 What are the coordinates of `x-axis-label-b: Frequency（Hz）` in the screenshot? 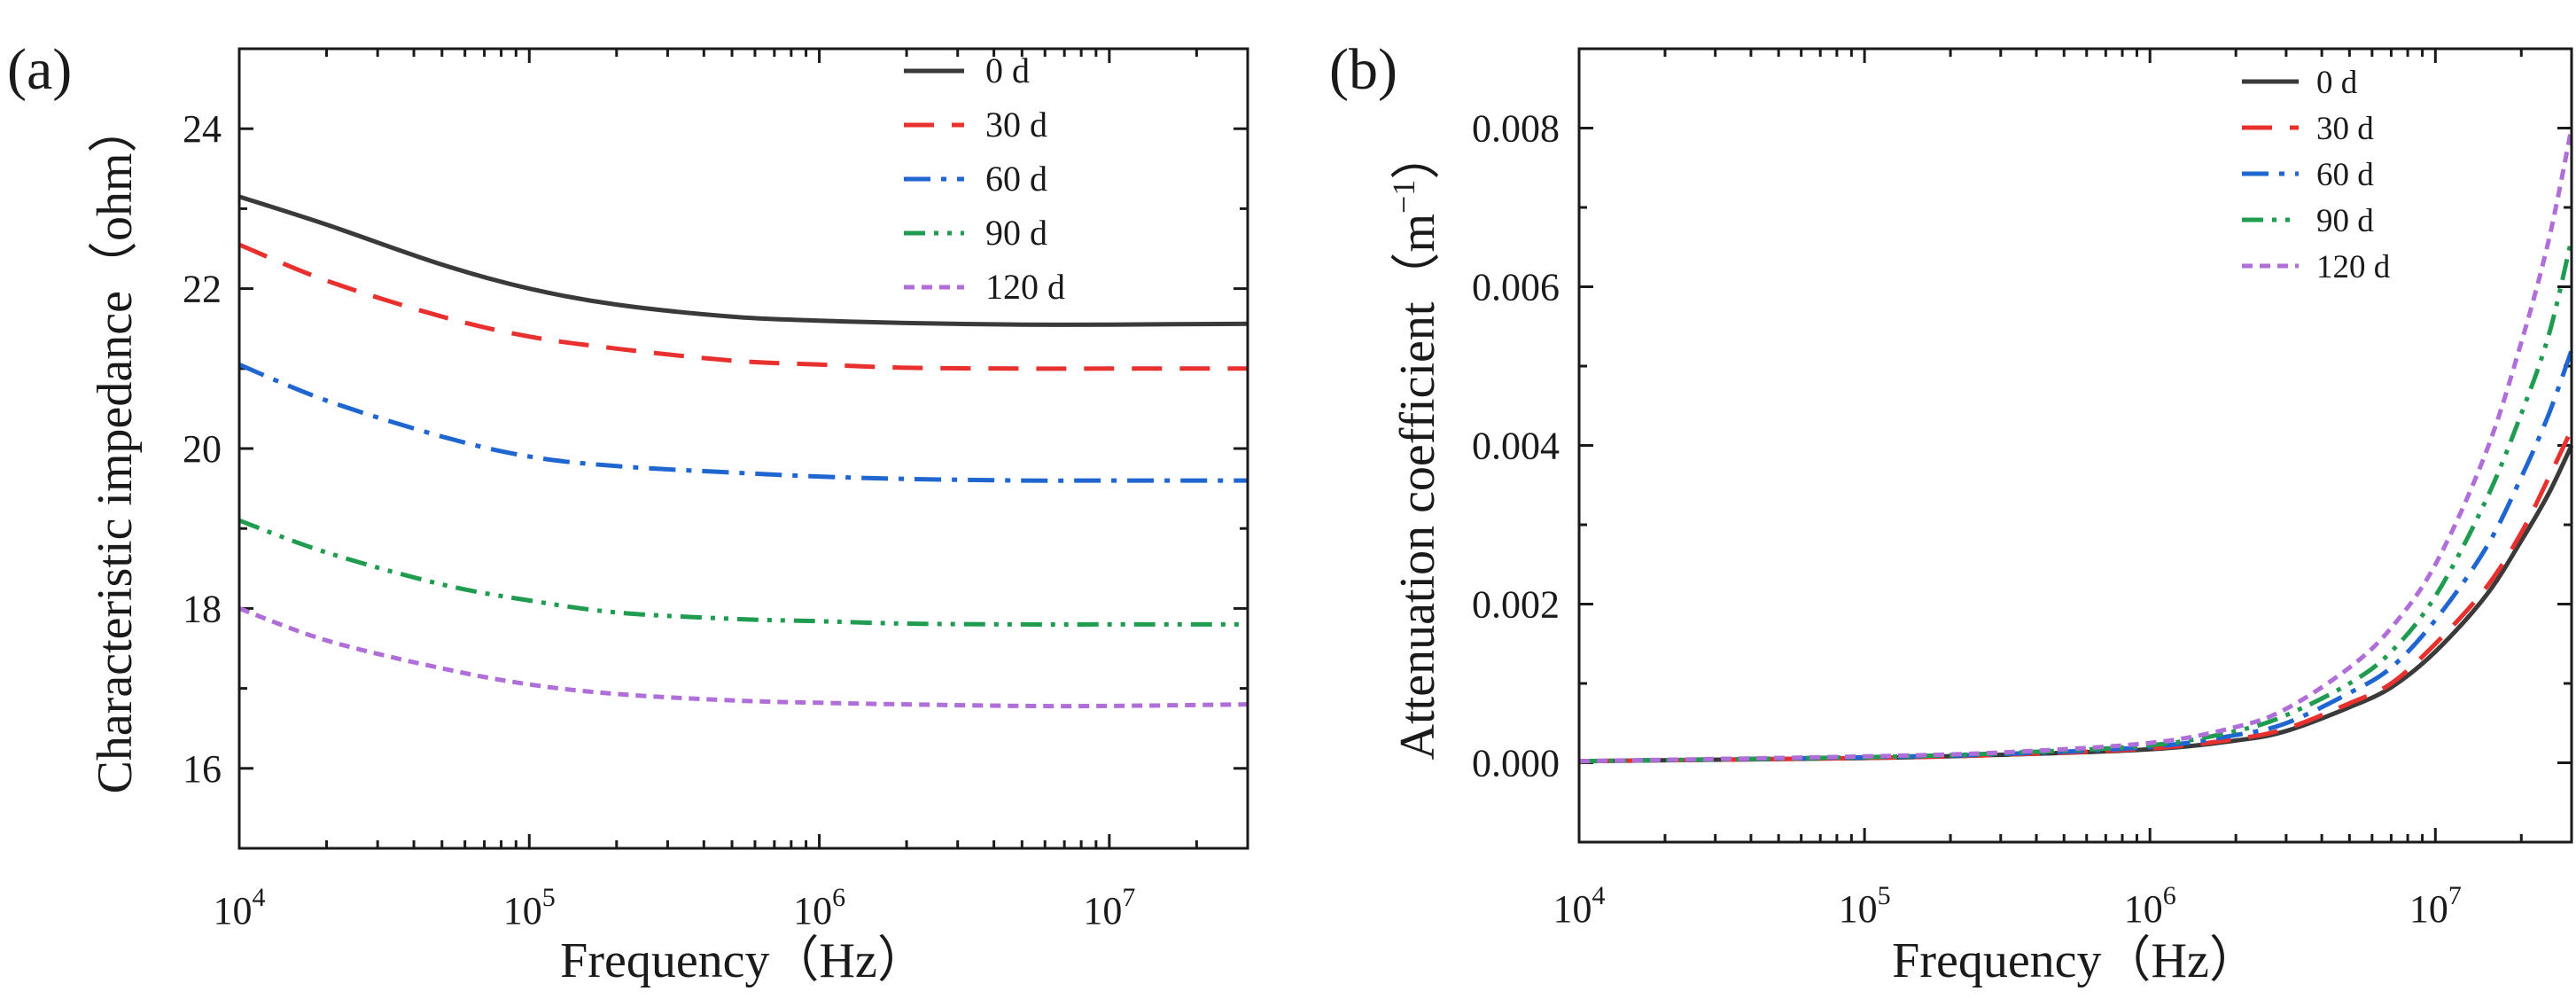 It's located at (2076, 960).